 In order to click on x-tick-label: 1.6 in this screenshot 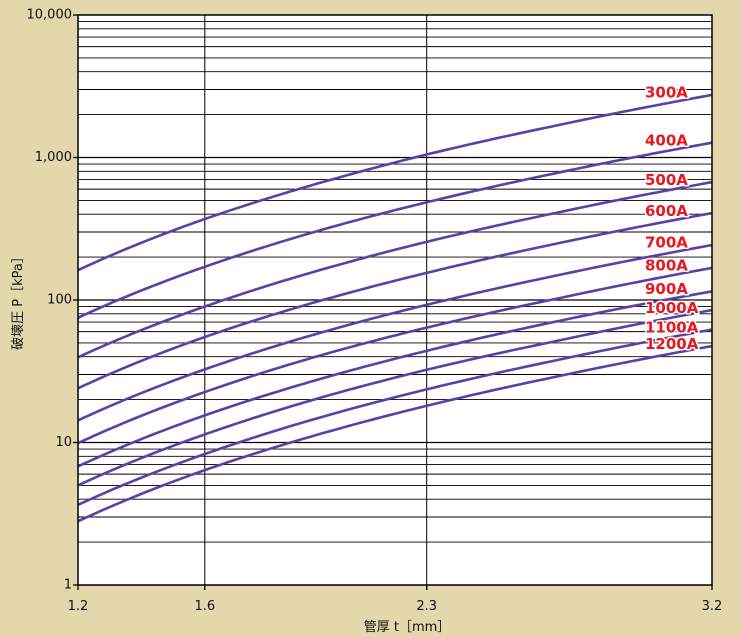, I will do `click(204, 606)`.